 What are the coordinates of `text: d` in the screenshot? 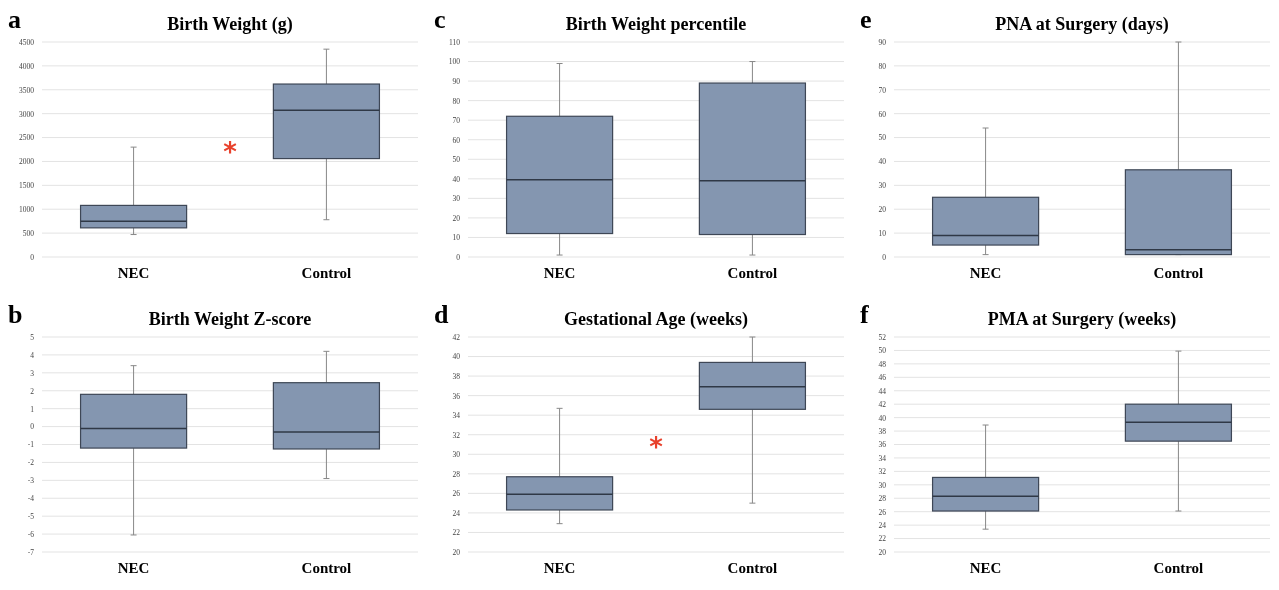 It's located at (441, 314).